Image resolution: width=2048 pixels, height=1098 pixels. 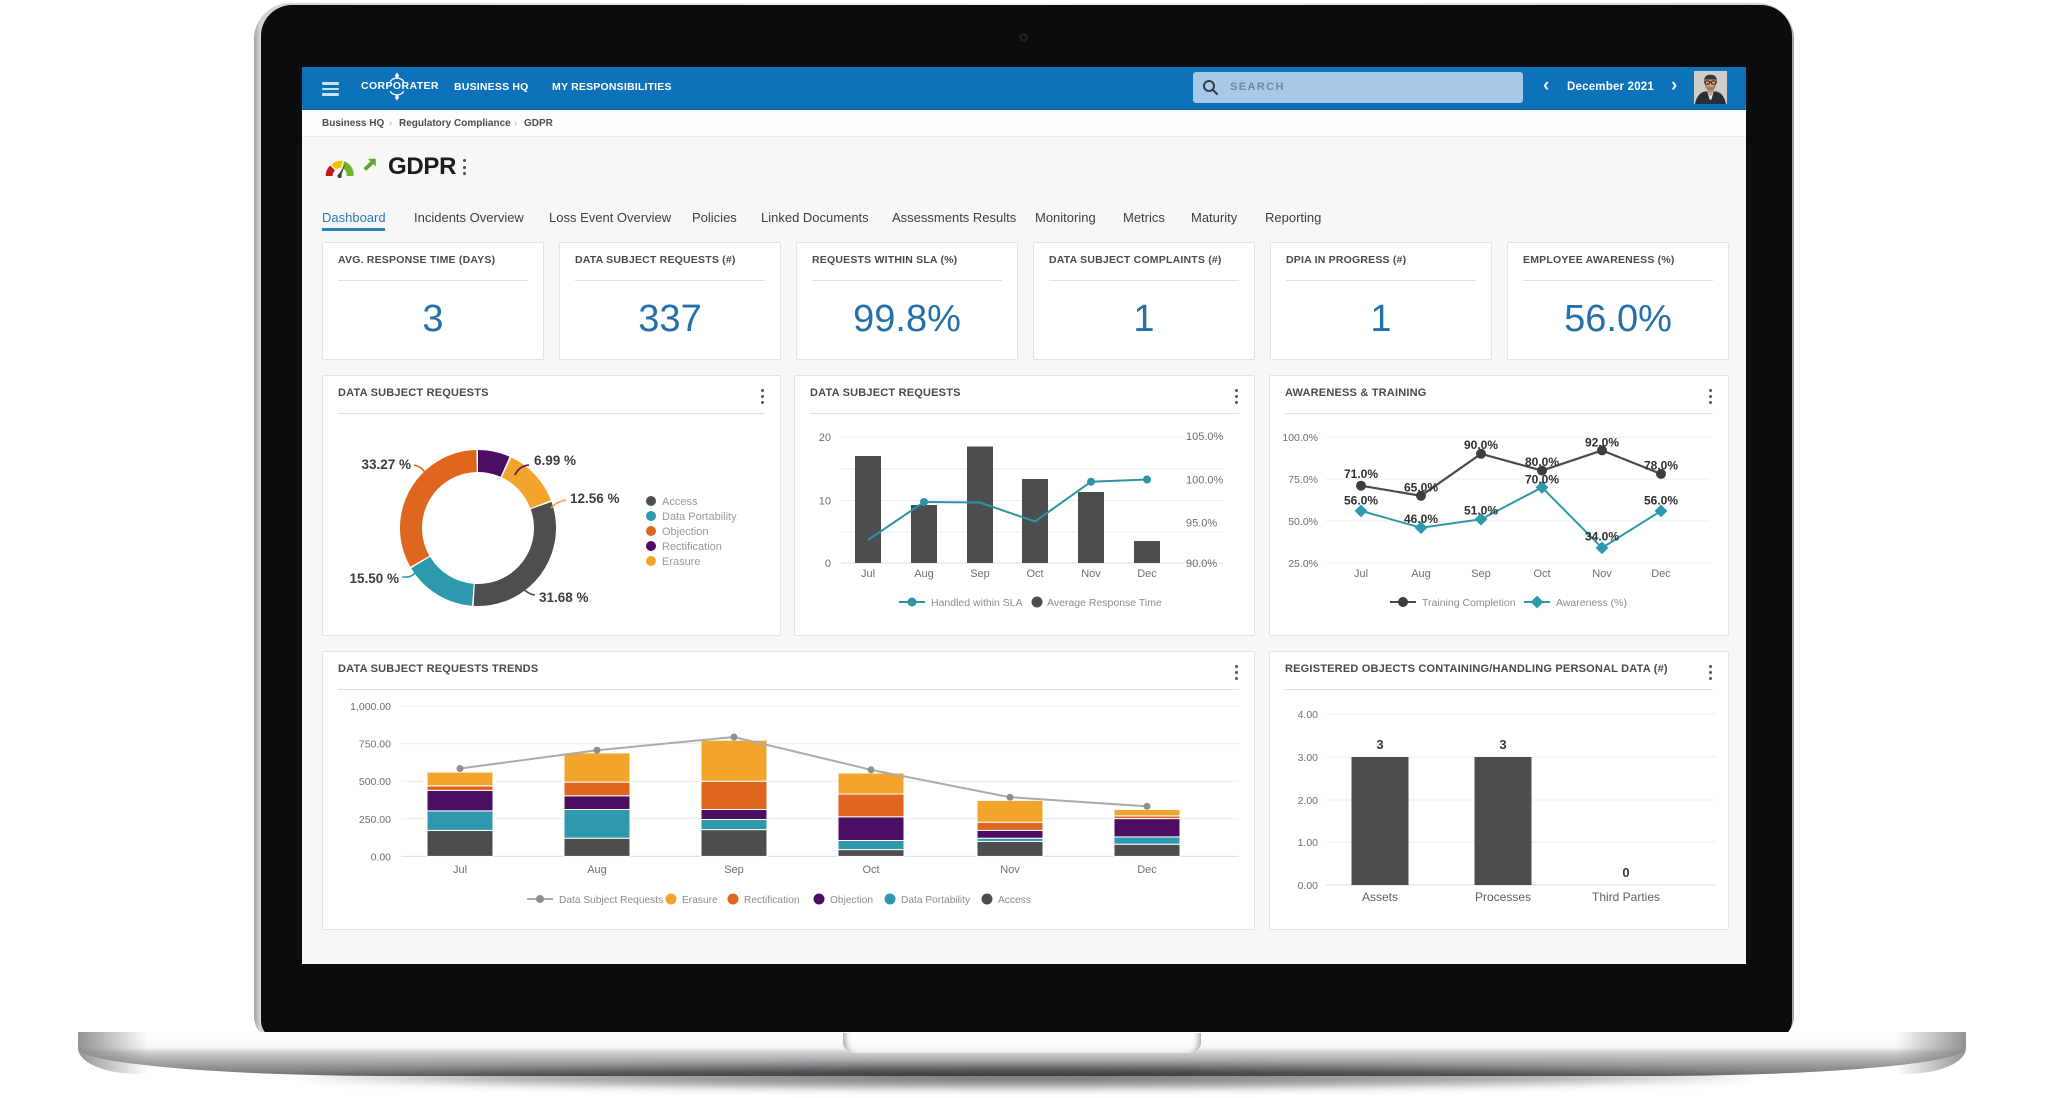 I want to click on svg-text: 1,000.00, so click(x=370, y=707).